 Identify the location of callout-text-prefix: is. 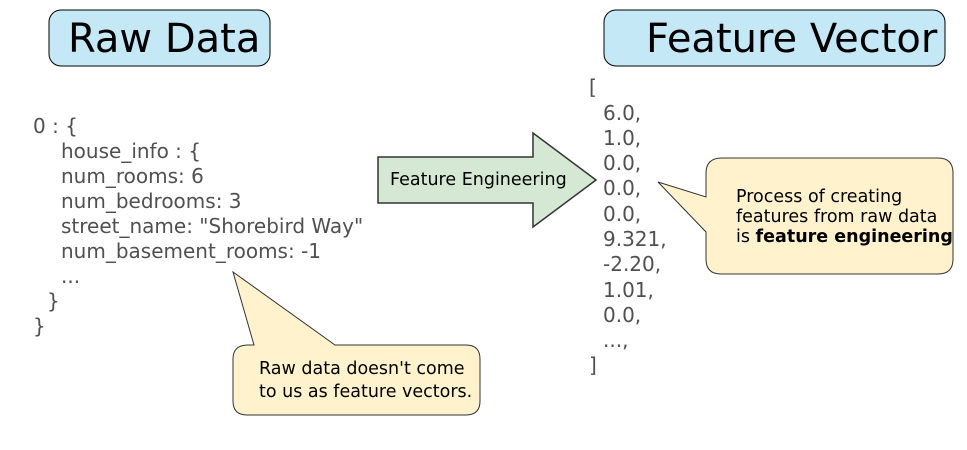
(746, 237).